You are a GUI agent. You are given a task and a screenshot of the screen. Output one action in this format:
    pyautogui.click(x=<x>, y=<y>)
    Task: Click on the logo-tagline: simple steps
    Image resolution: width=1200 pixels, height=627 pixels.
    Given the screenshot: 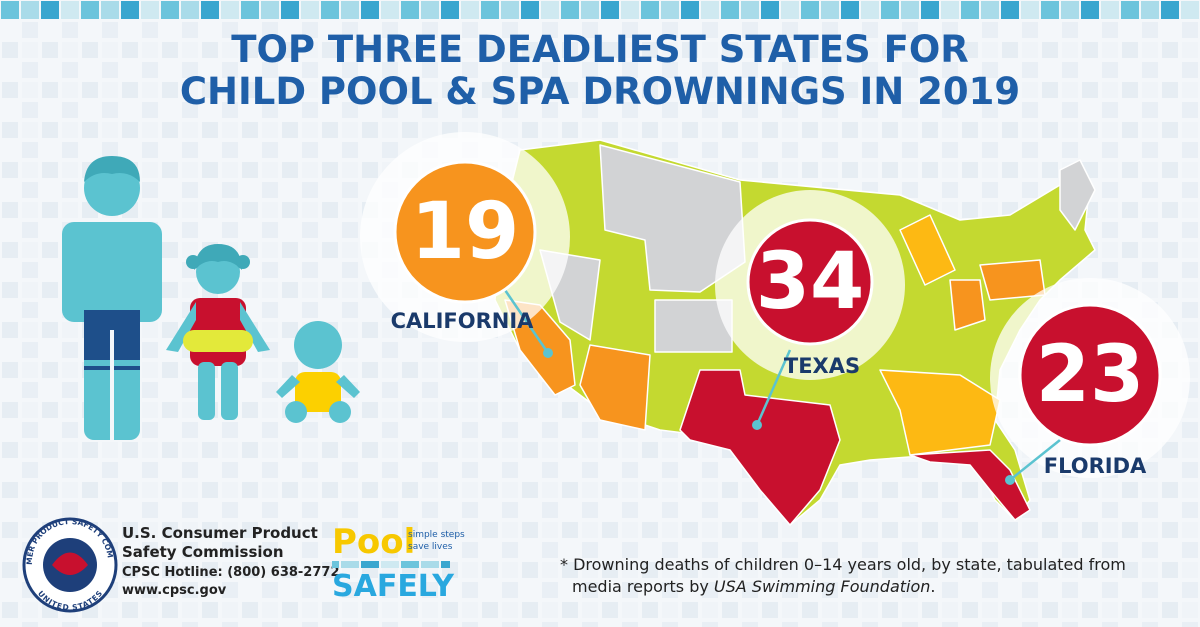 What is the action you would take?
    pyautogui.click(x=436, y=535)
    